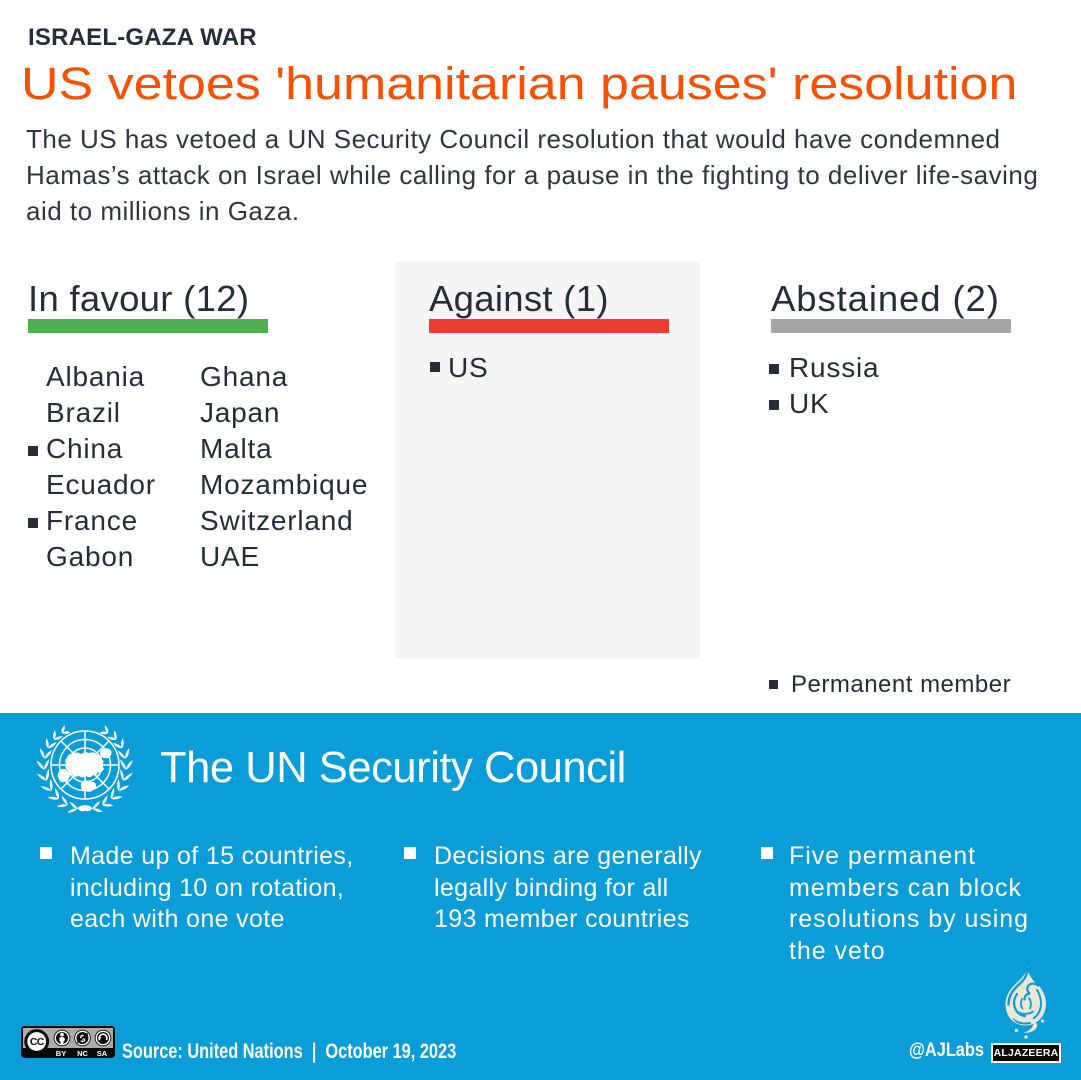 The image size is (1081, 1080). I want to click on svg-text: BY, so click(61, 1053).